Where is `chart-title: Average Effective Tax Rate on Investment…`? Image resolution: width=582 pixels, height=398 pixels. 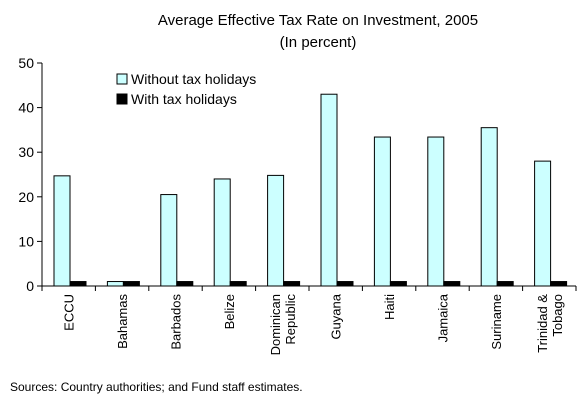
chart-title: Average Effective Tax Rate on Investment… is located at coordinates (318, 20).